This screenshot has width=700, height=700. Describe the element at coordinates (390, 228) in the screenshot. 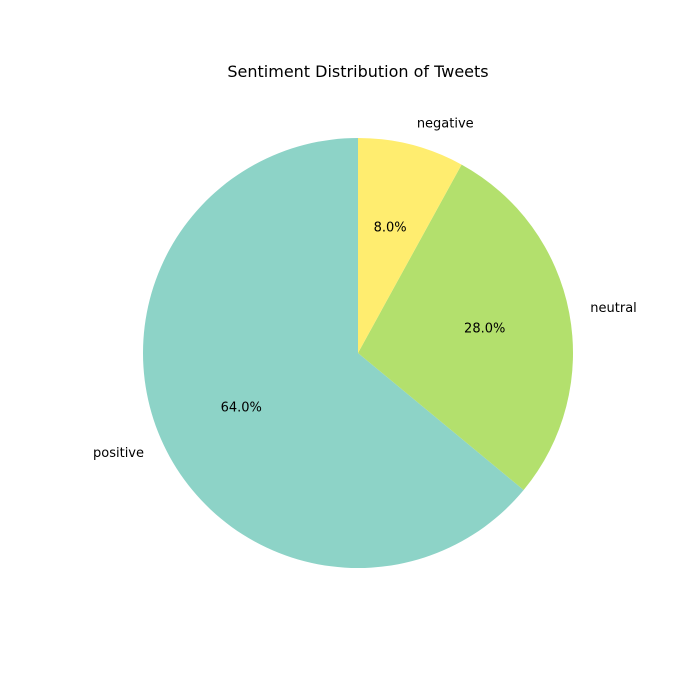

I see `percent-label-negative: 8.0%` at that location.